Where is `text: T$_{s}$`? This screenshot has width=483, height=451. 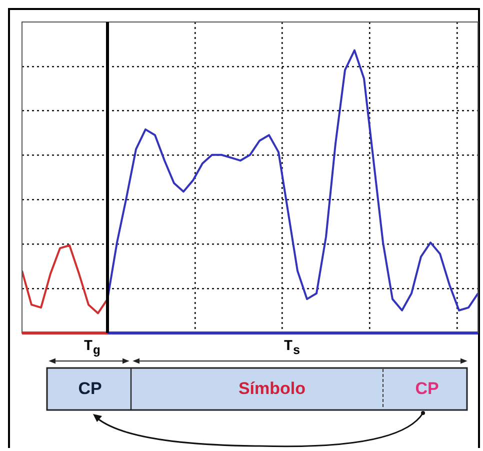 text: T$_{s}$ is located at coordinates (292, 348).